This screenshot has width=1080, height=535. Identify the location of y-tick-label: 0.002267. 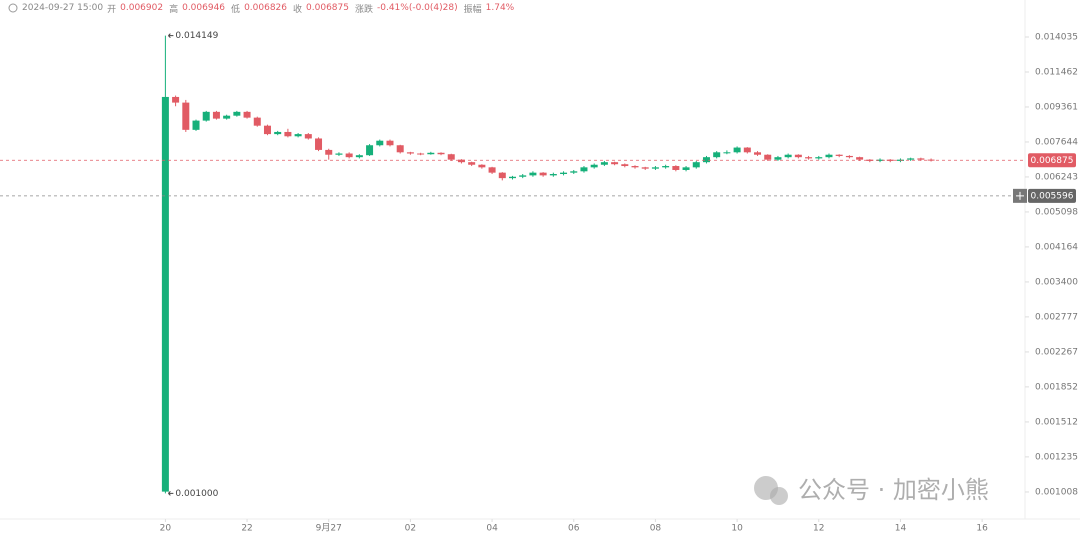
(1056, 352).